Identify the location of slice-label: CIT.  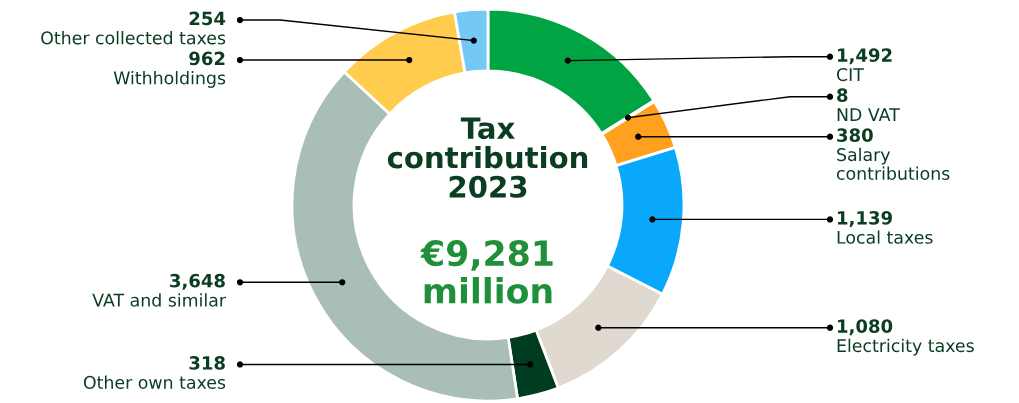
(850, 75).